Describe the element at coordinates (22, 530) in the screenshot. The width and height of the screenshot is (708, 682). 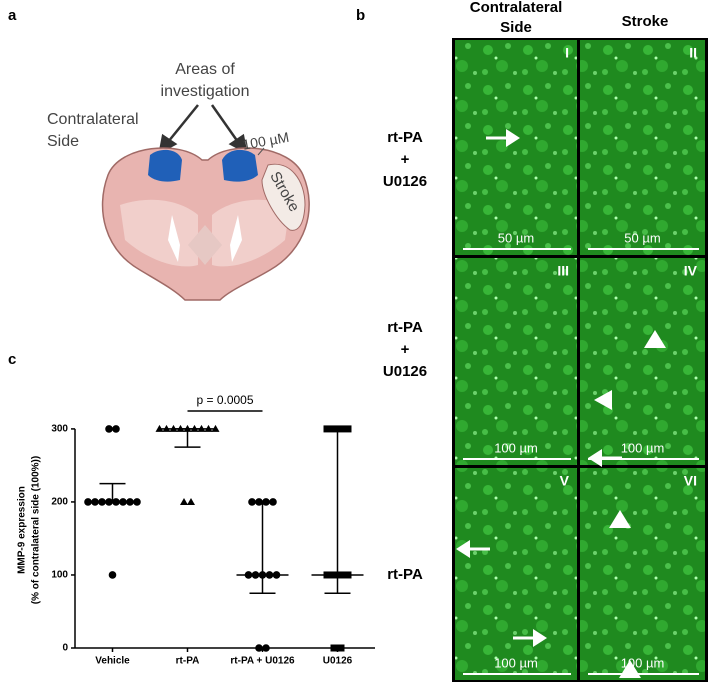
I see `y-axis-label: MMP-9 expression` at that location.